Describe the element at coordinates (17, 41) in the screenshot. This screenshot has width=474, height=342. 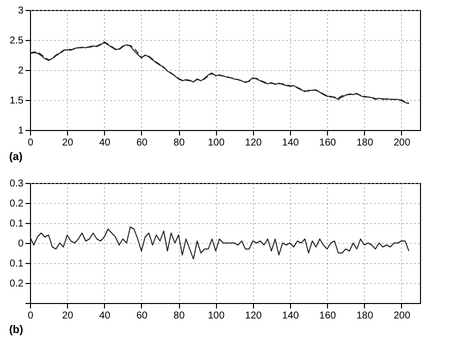
I see `y-tick-label: 2.5` at that location.